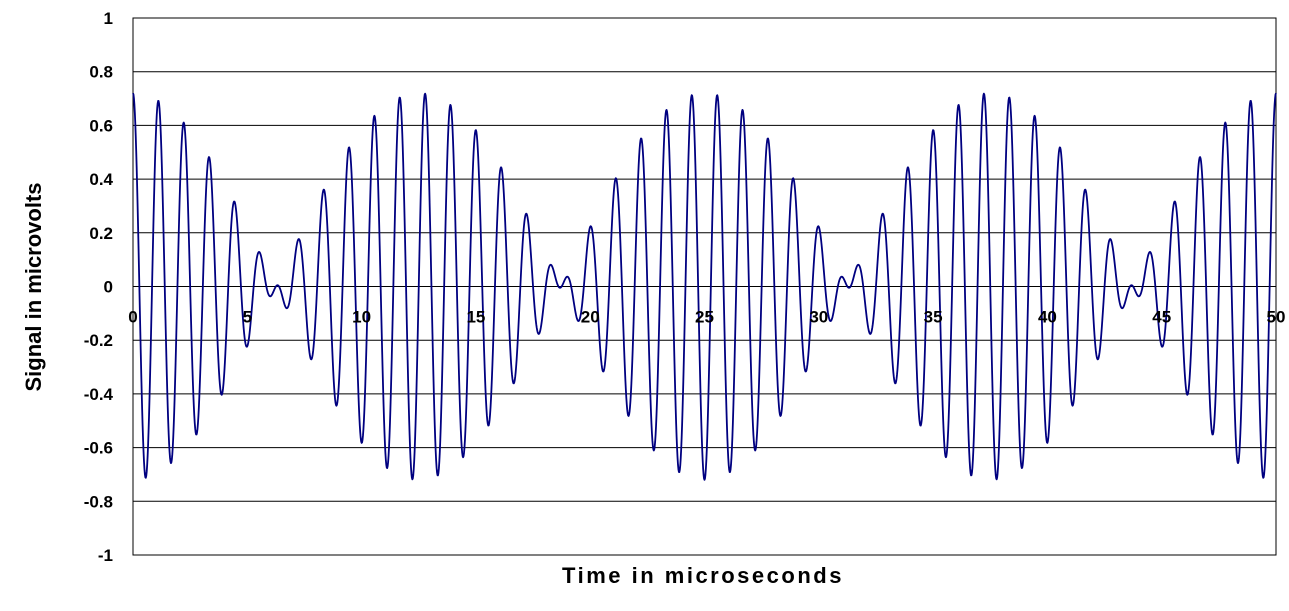  What do you see at coordinates (1047, 317) in the screenshot?
I see `x-tick-label: 40` at bounding box center [1047, 317].